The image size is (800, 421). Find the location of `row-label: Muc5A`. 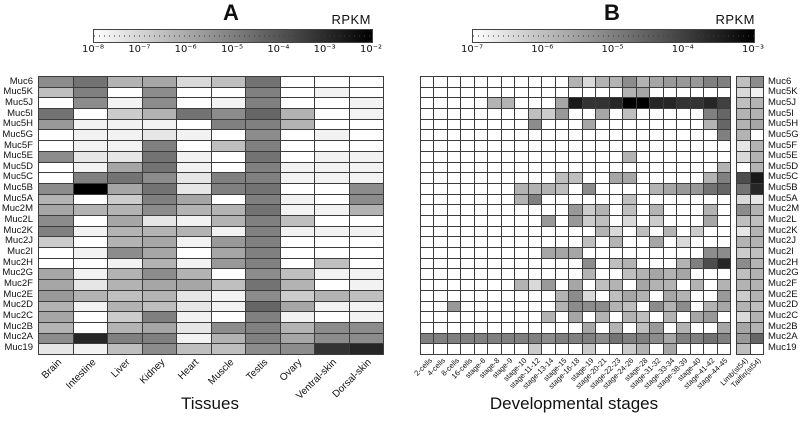

row-label: Muc5A is located at coordinates (783, 198).